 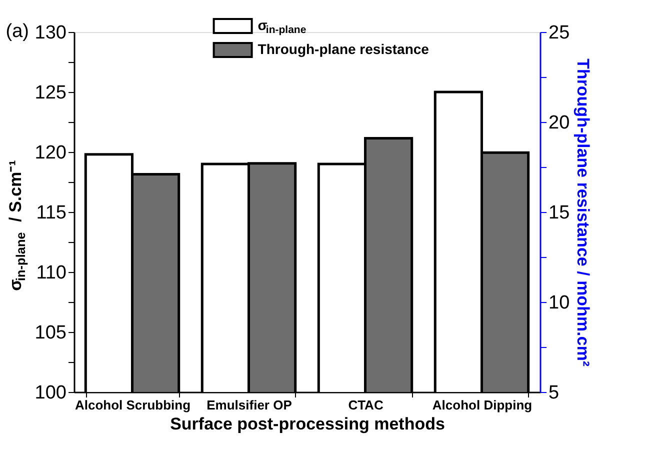 I want to click on y-tick-label: 120, so click(x=50, y=153).